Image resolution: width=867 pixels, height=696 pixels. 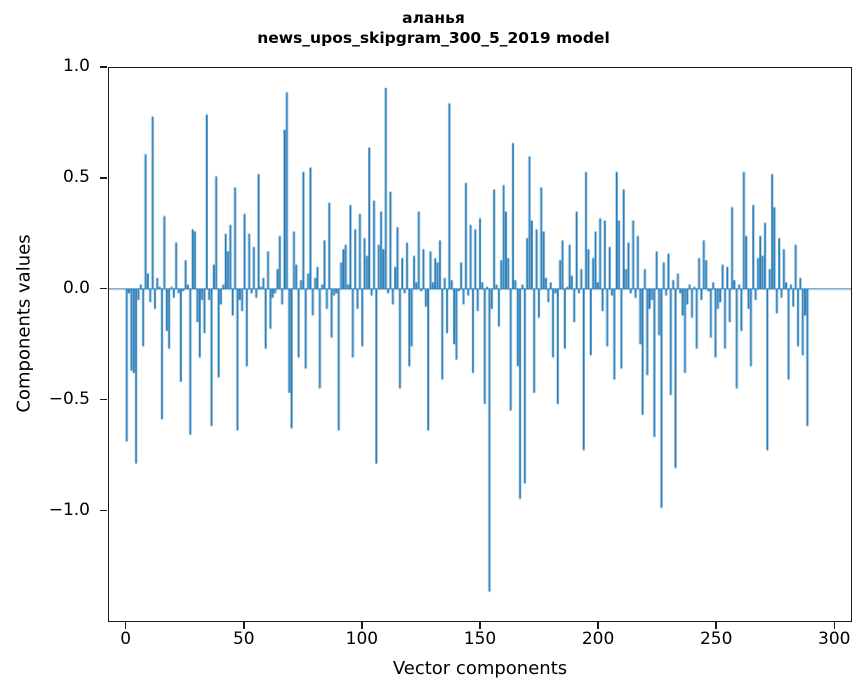 I want to click on x-tick-label: 0, so click(x=126, y=639).